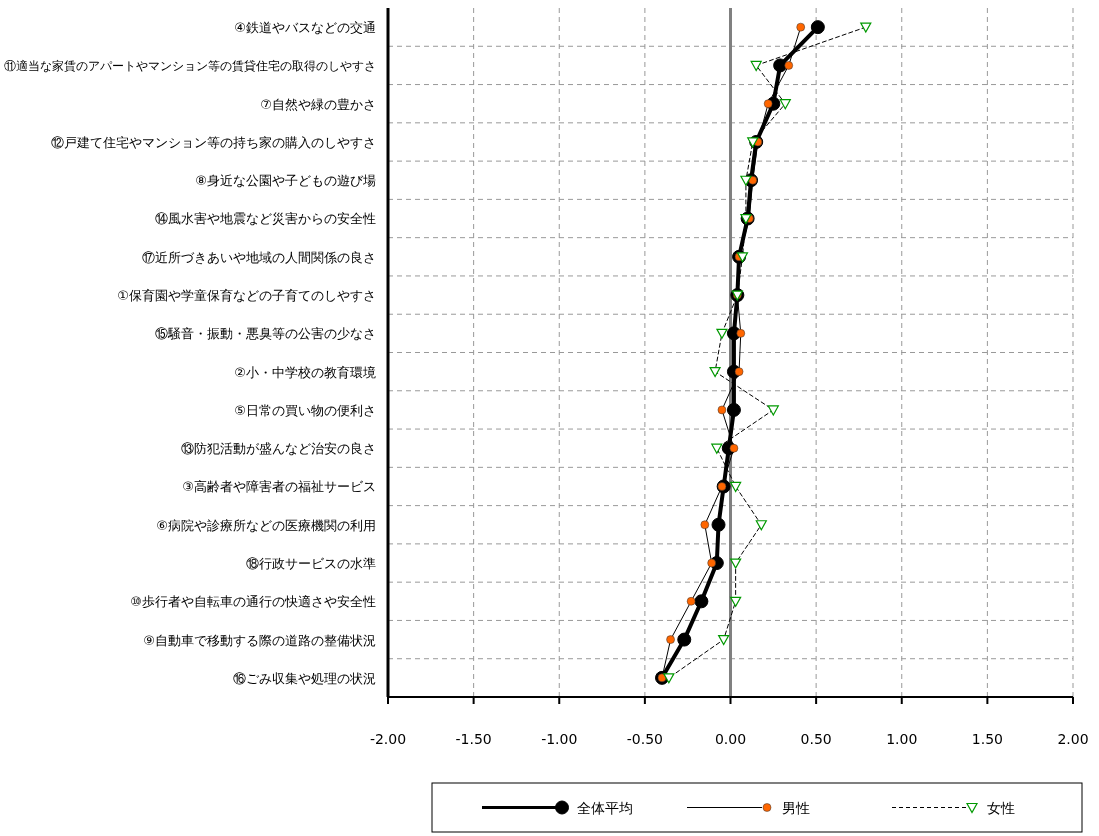 This screenshot has width=1099, height=836. I want to click on y-tick-label: ②小・中学校の教育環境, so click(305, 372).